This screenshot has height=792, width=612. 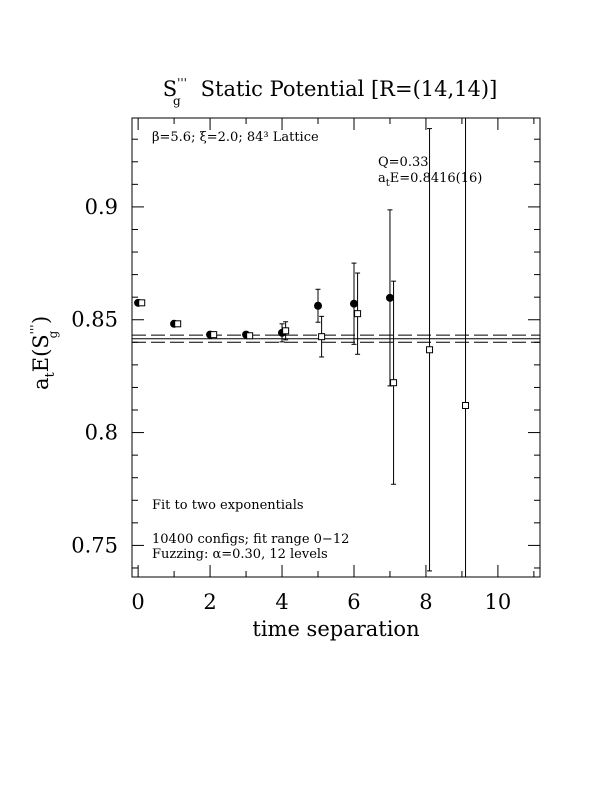 I want to click on x-tick-label: 8, so click(x=425, y=602).